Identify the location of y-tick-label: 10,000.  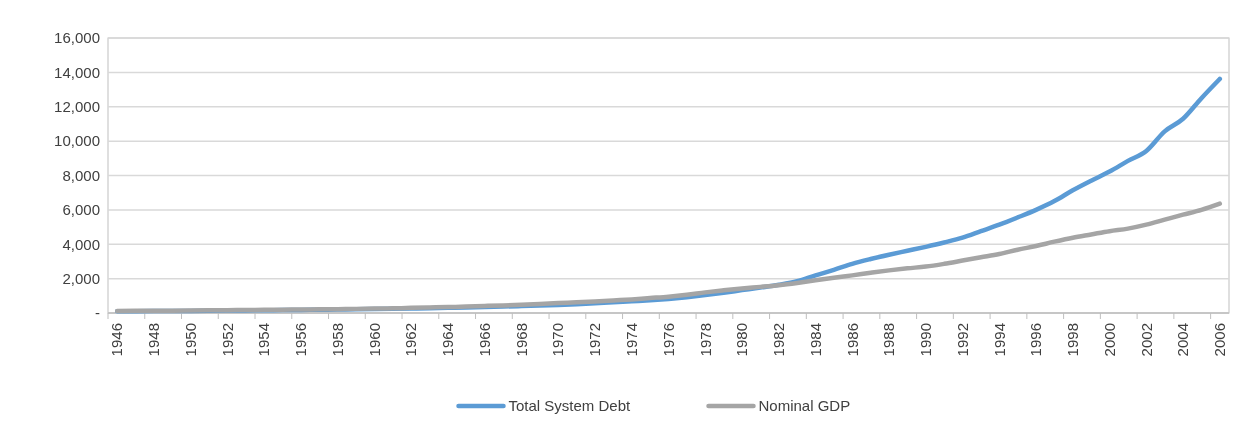
(77, 141).